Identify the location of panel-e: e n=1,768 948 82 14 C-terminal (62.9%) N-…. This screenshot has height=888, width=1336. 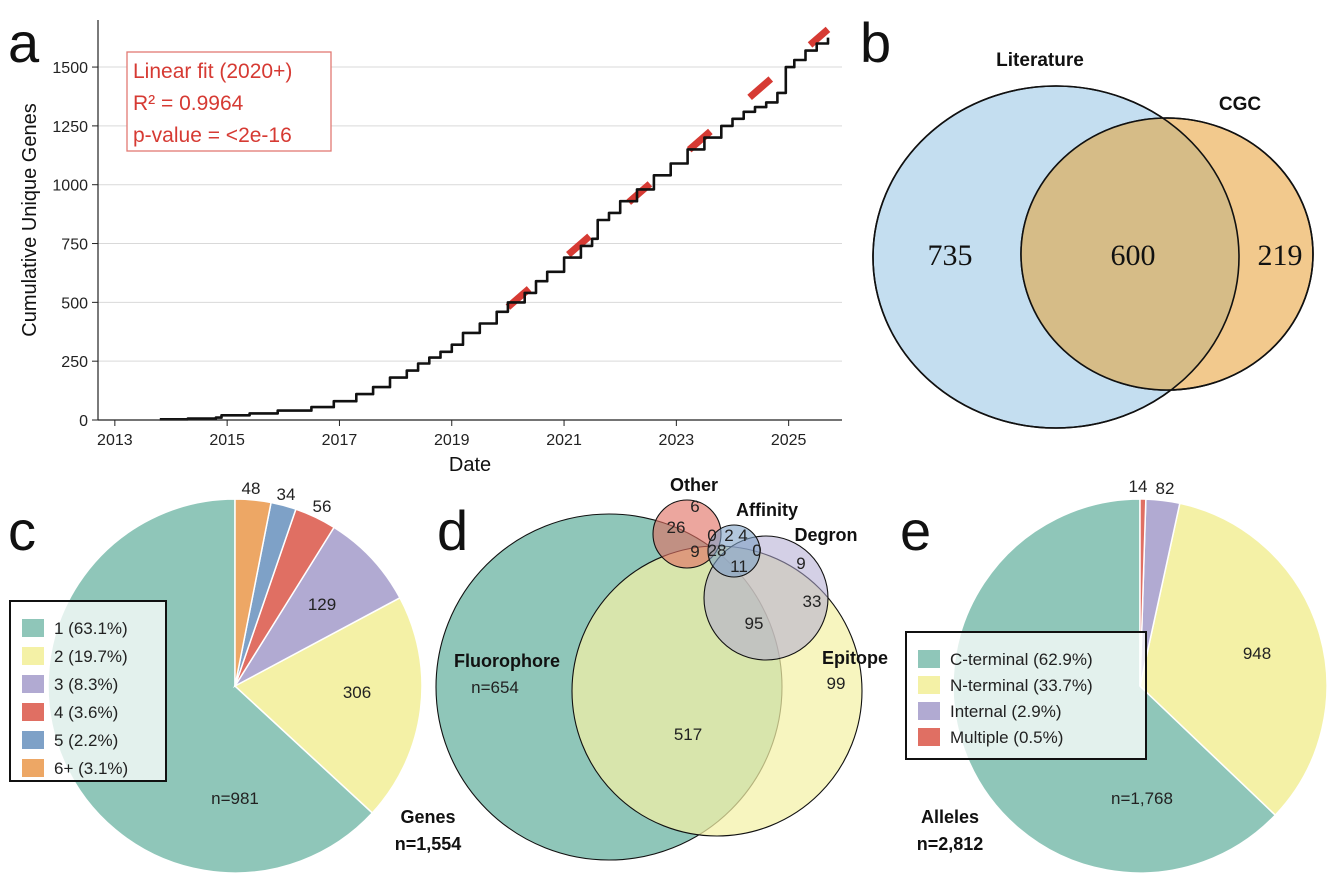
(1114, 675).